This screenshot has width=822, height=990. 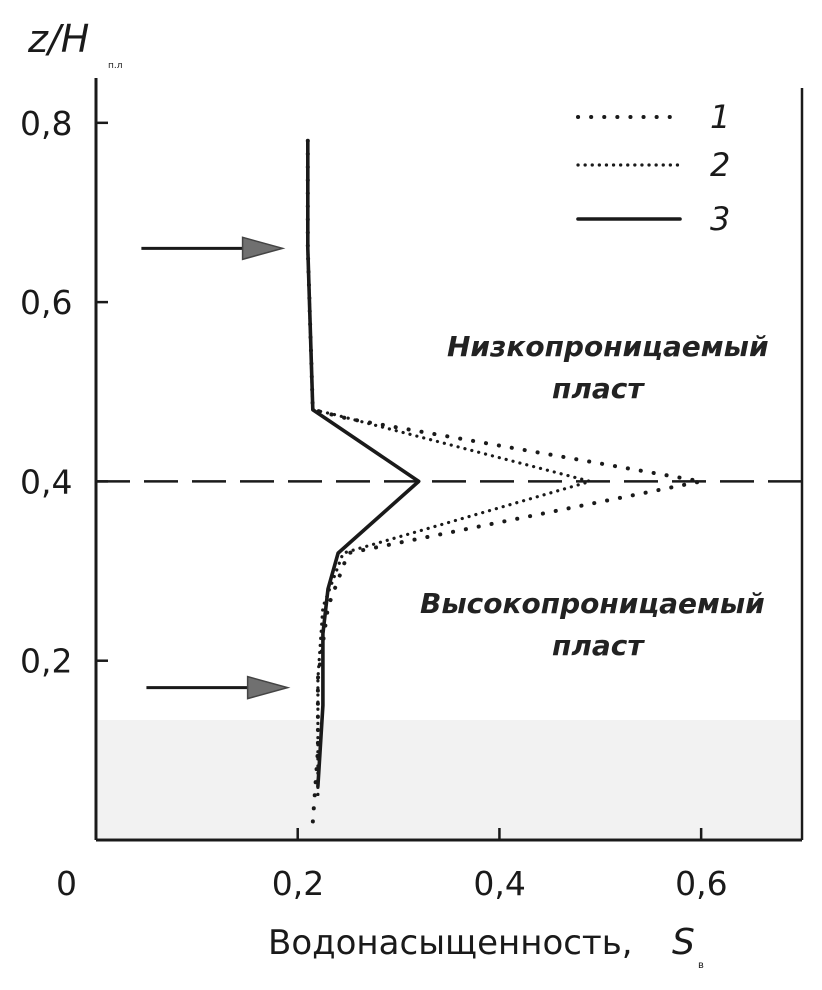 I want to click on legend: 1 2 3, so click(x=653, y=168).